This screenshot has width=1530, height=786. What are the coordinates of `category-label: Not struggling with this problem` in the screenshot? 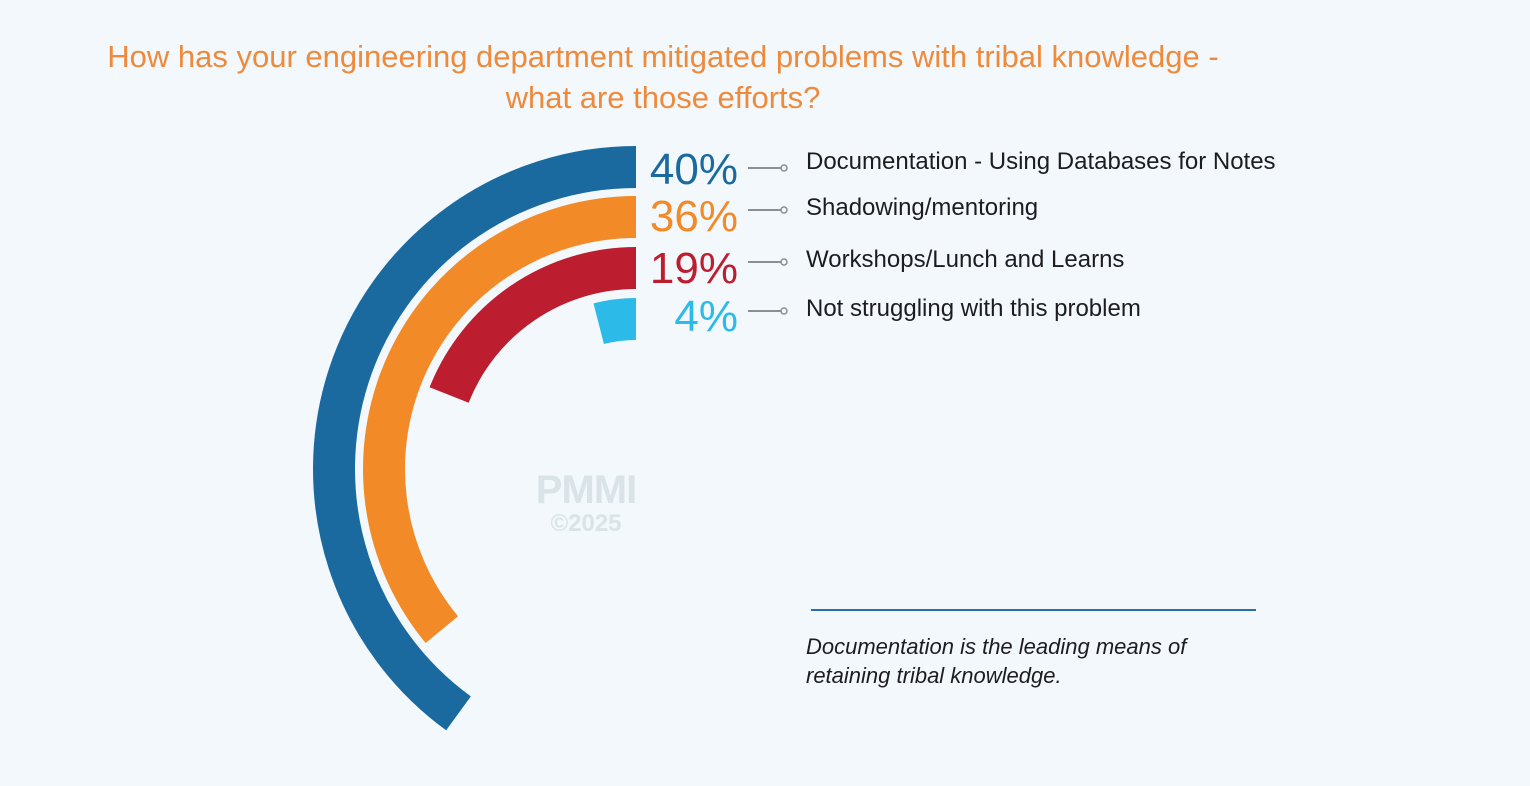 It's located at (973, 308).